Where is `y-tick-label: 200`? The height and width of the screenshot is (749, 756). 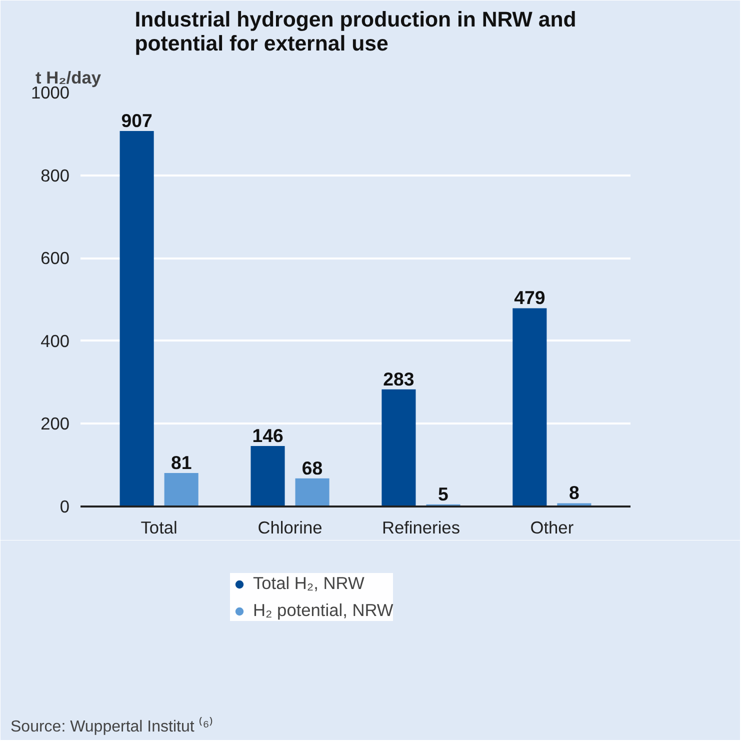
y-tick-label: 200 is located at coordinates (55, 424).